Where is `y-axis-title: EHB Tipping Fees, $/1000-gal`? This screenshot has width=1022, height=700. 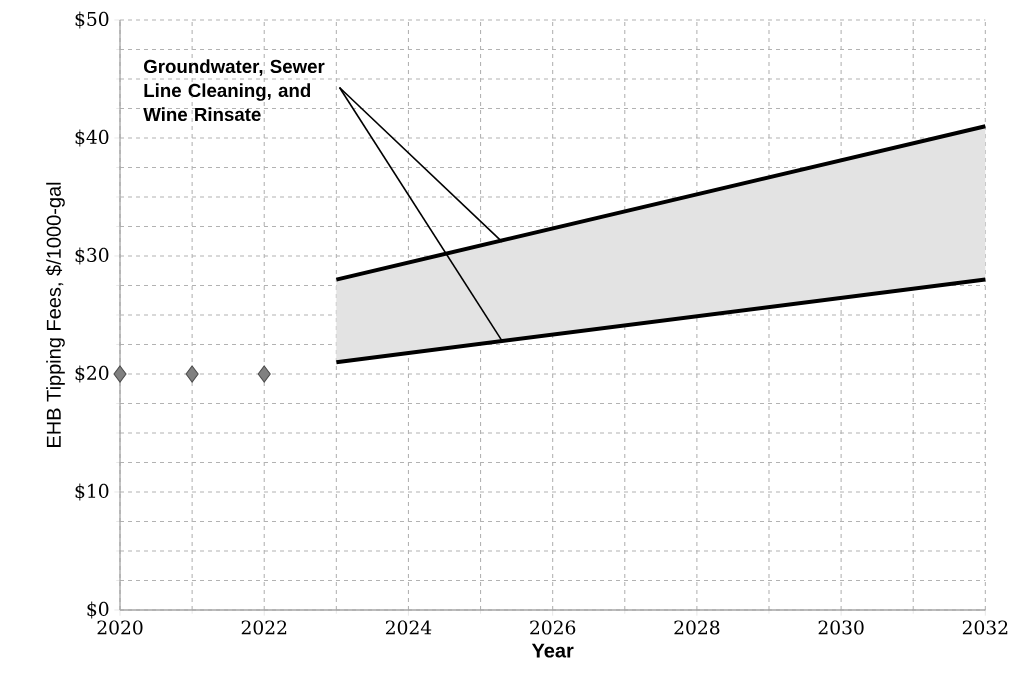
y-axis-title: EHB Tipping Fees, $/1000-gal is located at coordinates (55, 314).